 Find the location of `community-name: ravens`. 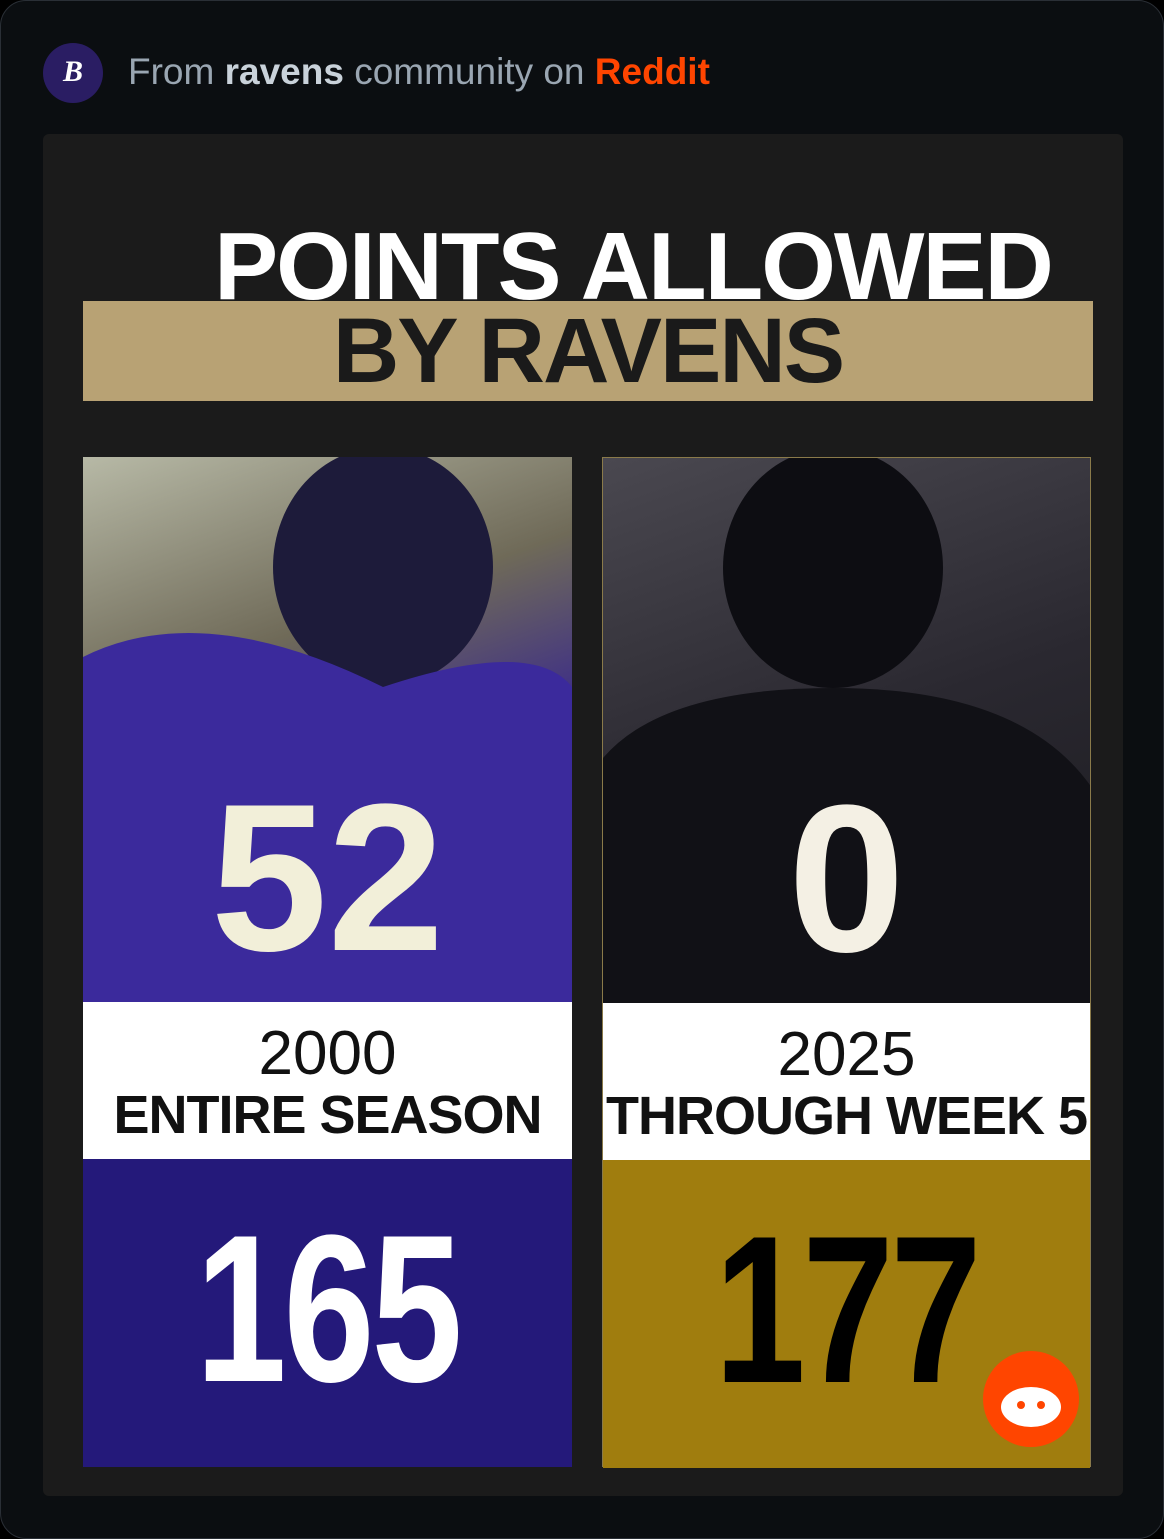

community-name: ravens is located at coordinates (284, 71).